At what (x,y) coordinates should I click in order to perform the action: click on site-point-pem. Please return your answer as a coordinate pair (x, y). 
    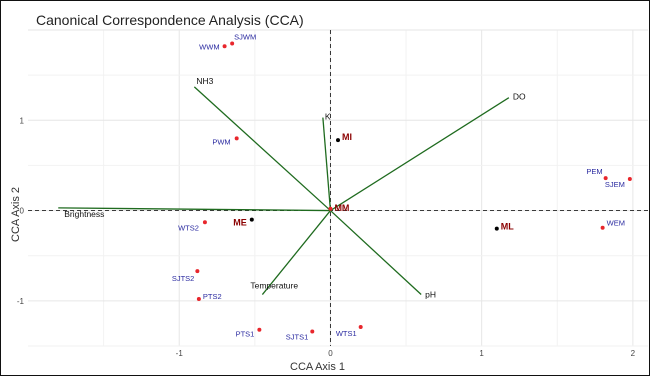
    Looking at the image, I should click on (605, 178).